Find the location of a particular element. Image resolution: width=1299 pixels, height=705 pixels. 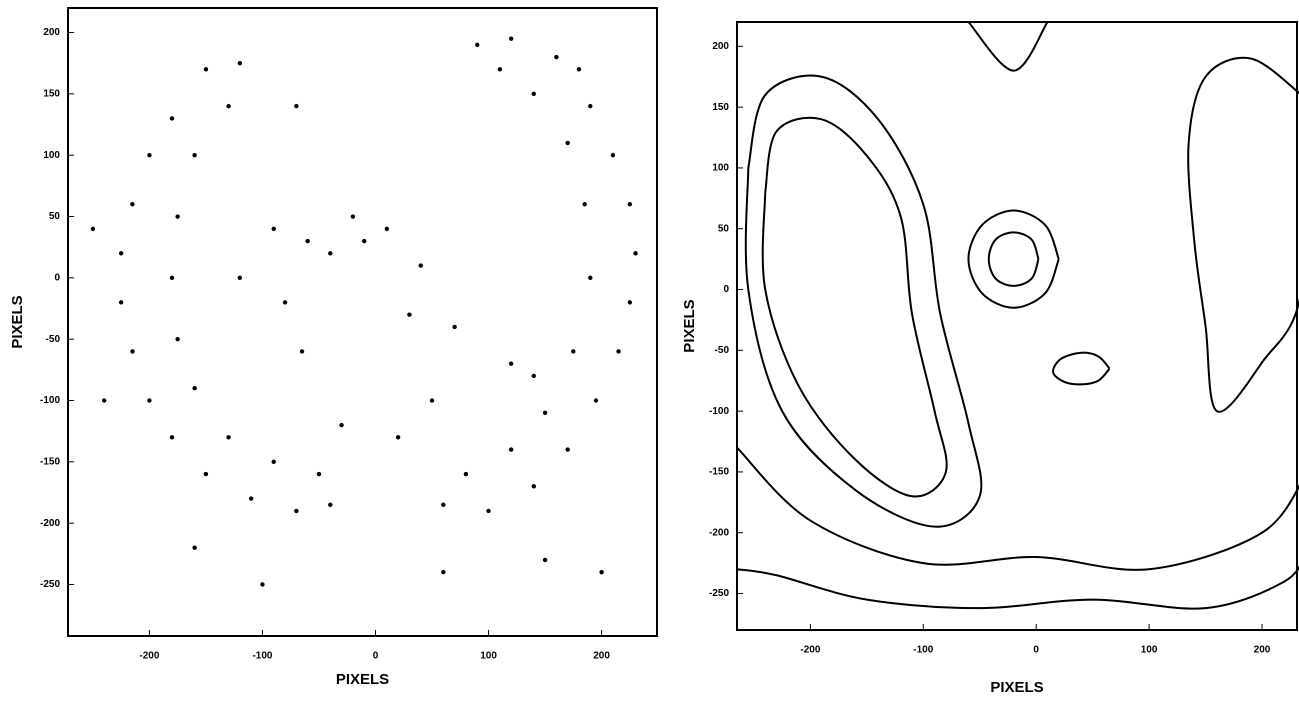

y-tick-label: -100 is located at coordinates (719, 411).